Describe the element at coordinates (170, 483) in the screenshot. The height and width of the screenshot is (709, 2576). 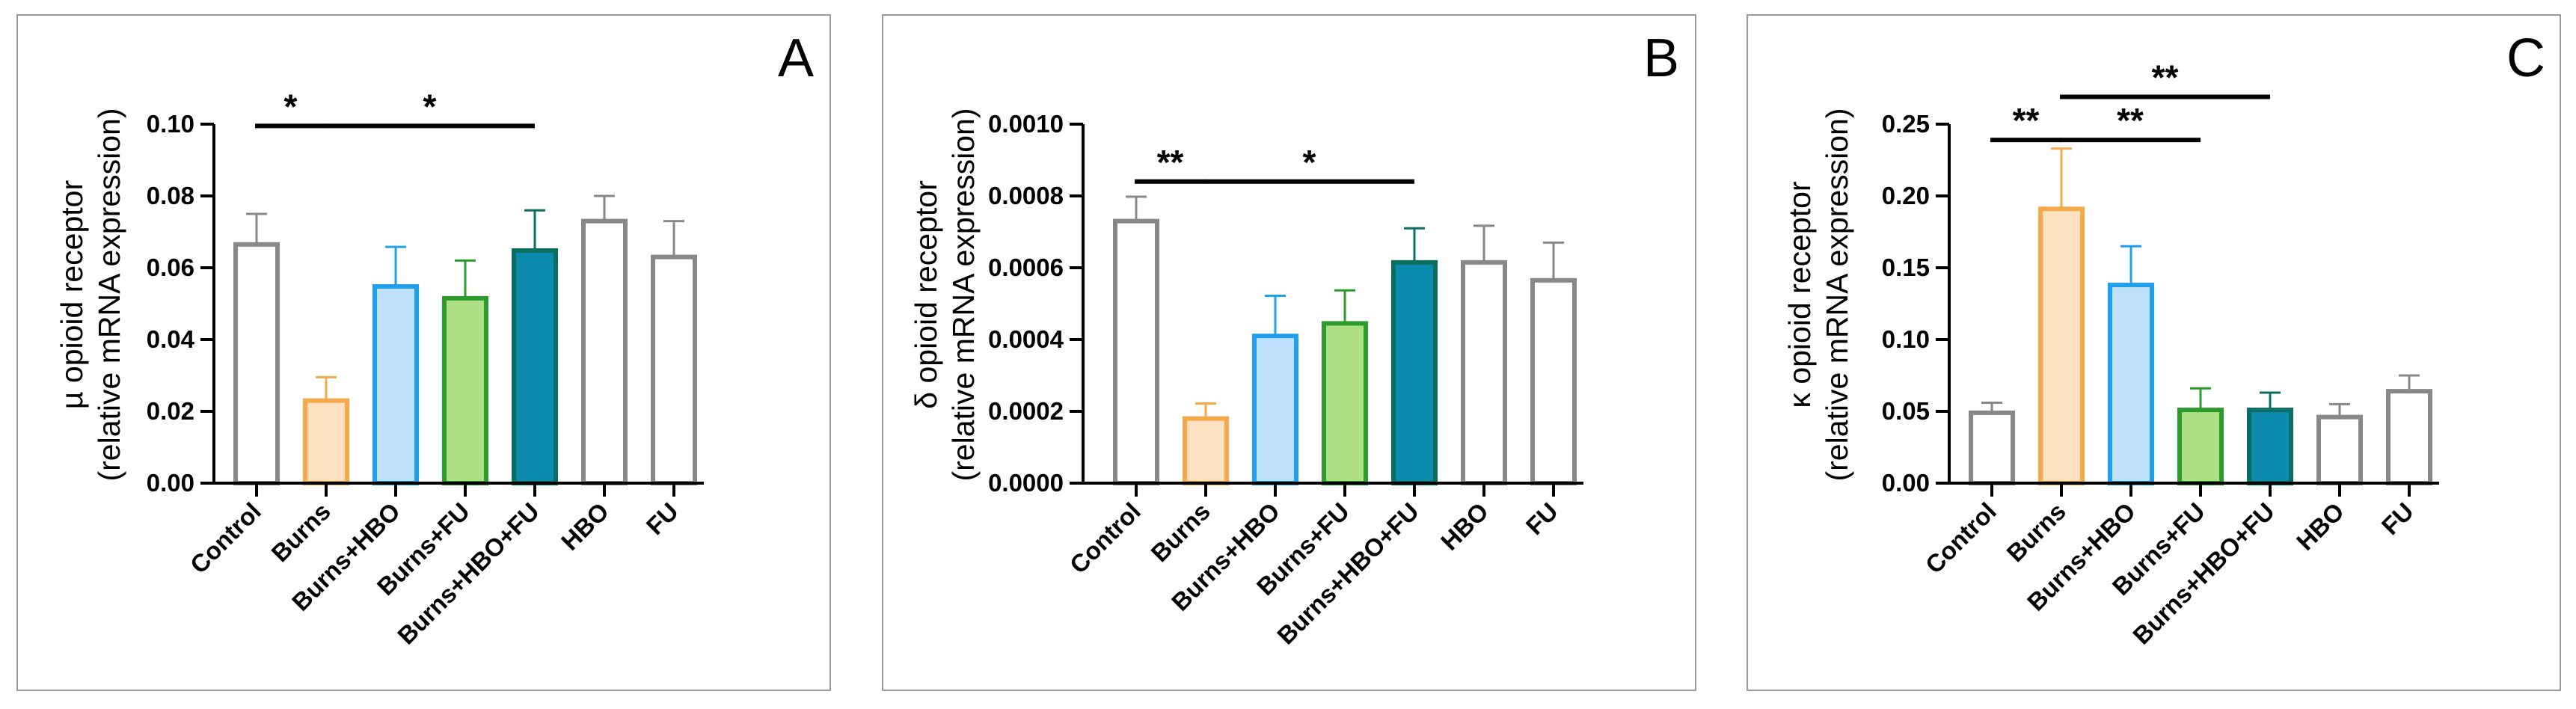
I see `panel-a-y-tick-label-0: 0.00` at that location.